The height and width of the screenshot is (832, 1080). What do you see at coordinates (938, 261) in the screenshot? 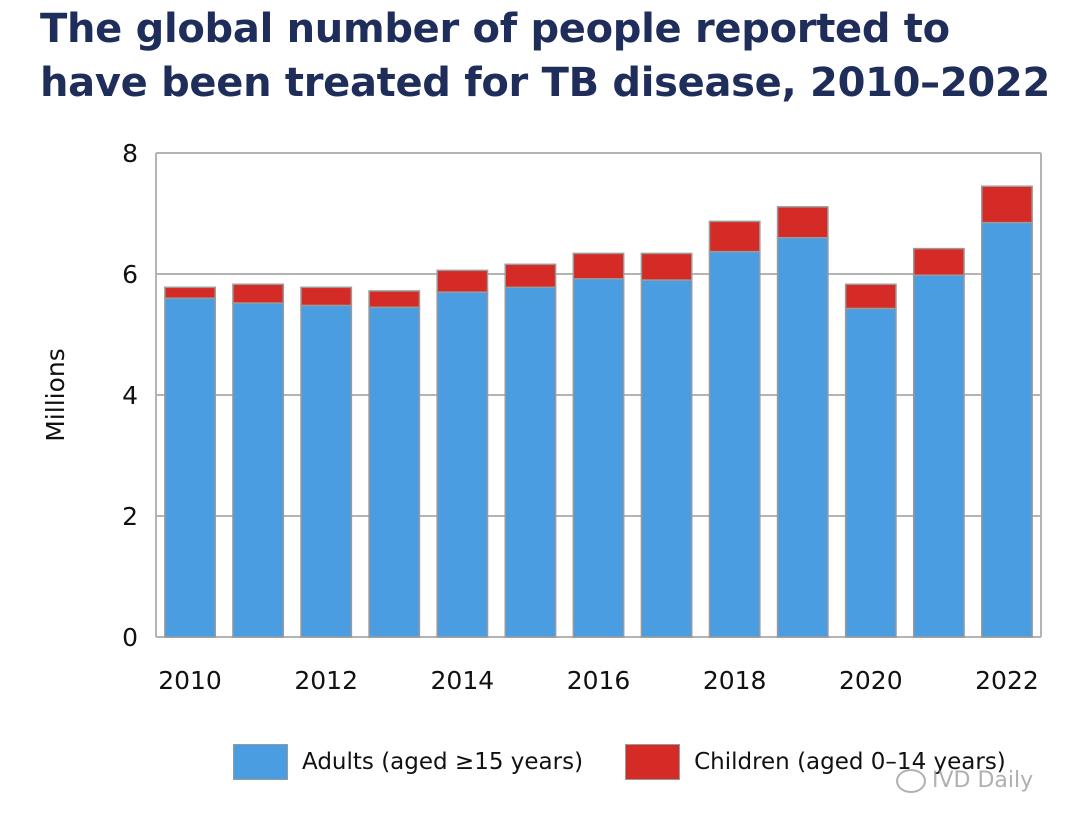
I see `bar-children-2021` at bounding box center [938, 261].